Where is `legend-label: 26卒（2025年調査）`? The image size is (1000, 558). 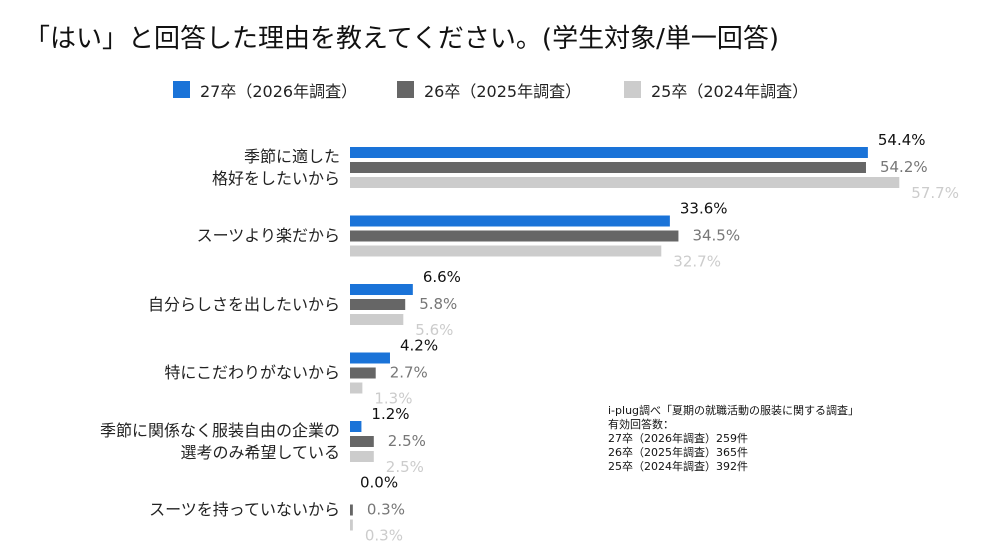
legend-label: 26卒（2025年調査） is located at coordinates (503, 91).